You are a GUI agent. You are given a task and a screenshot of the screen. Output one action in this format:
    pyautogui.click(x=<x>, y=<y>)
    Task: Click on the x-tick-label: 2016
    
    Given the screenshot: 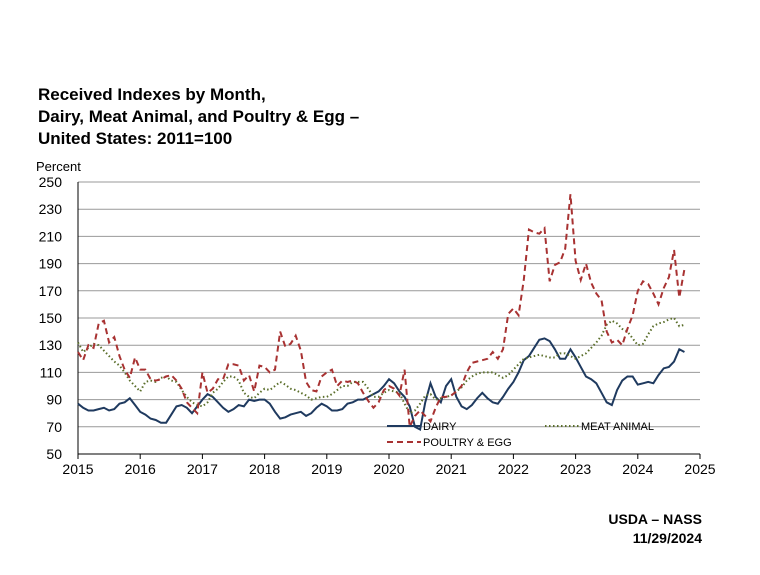 What is the action you would take?
    pyautogui.click(x=140, y=469)
    